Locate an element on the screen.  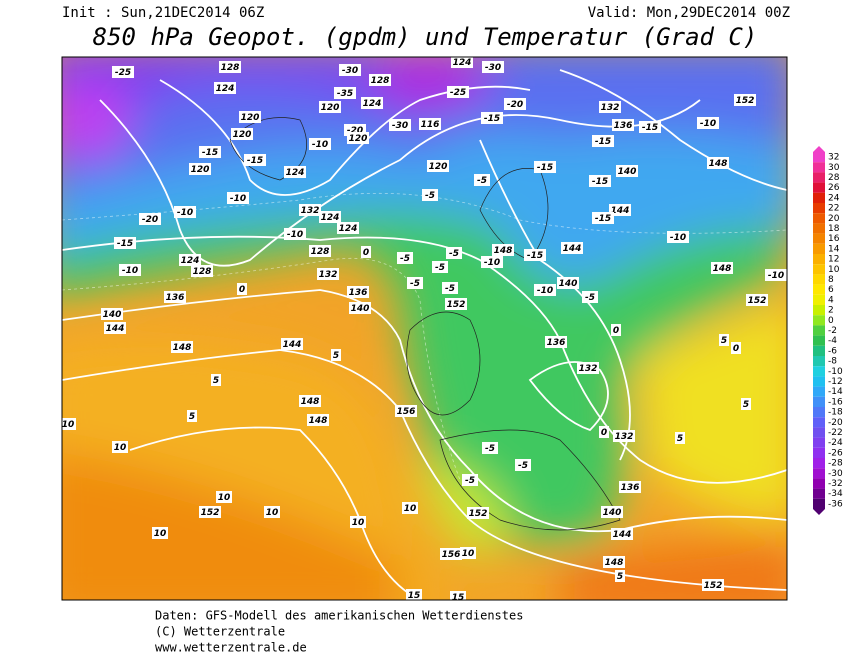
legend-label: 0 is located at coordinates (831, 321).